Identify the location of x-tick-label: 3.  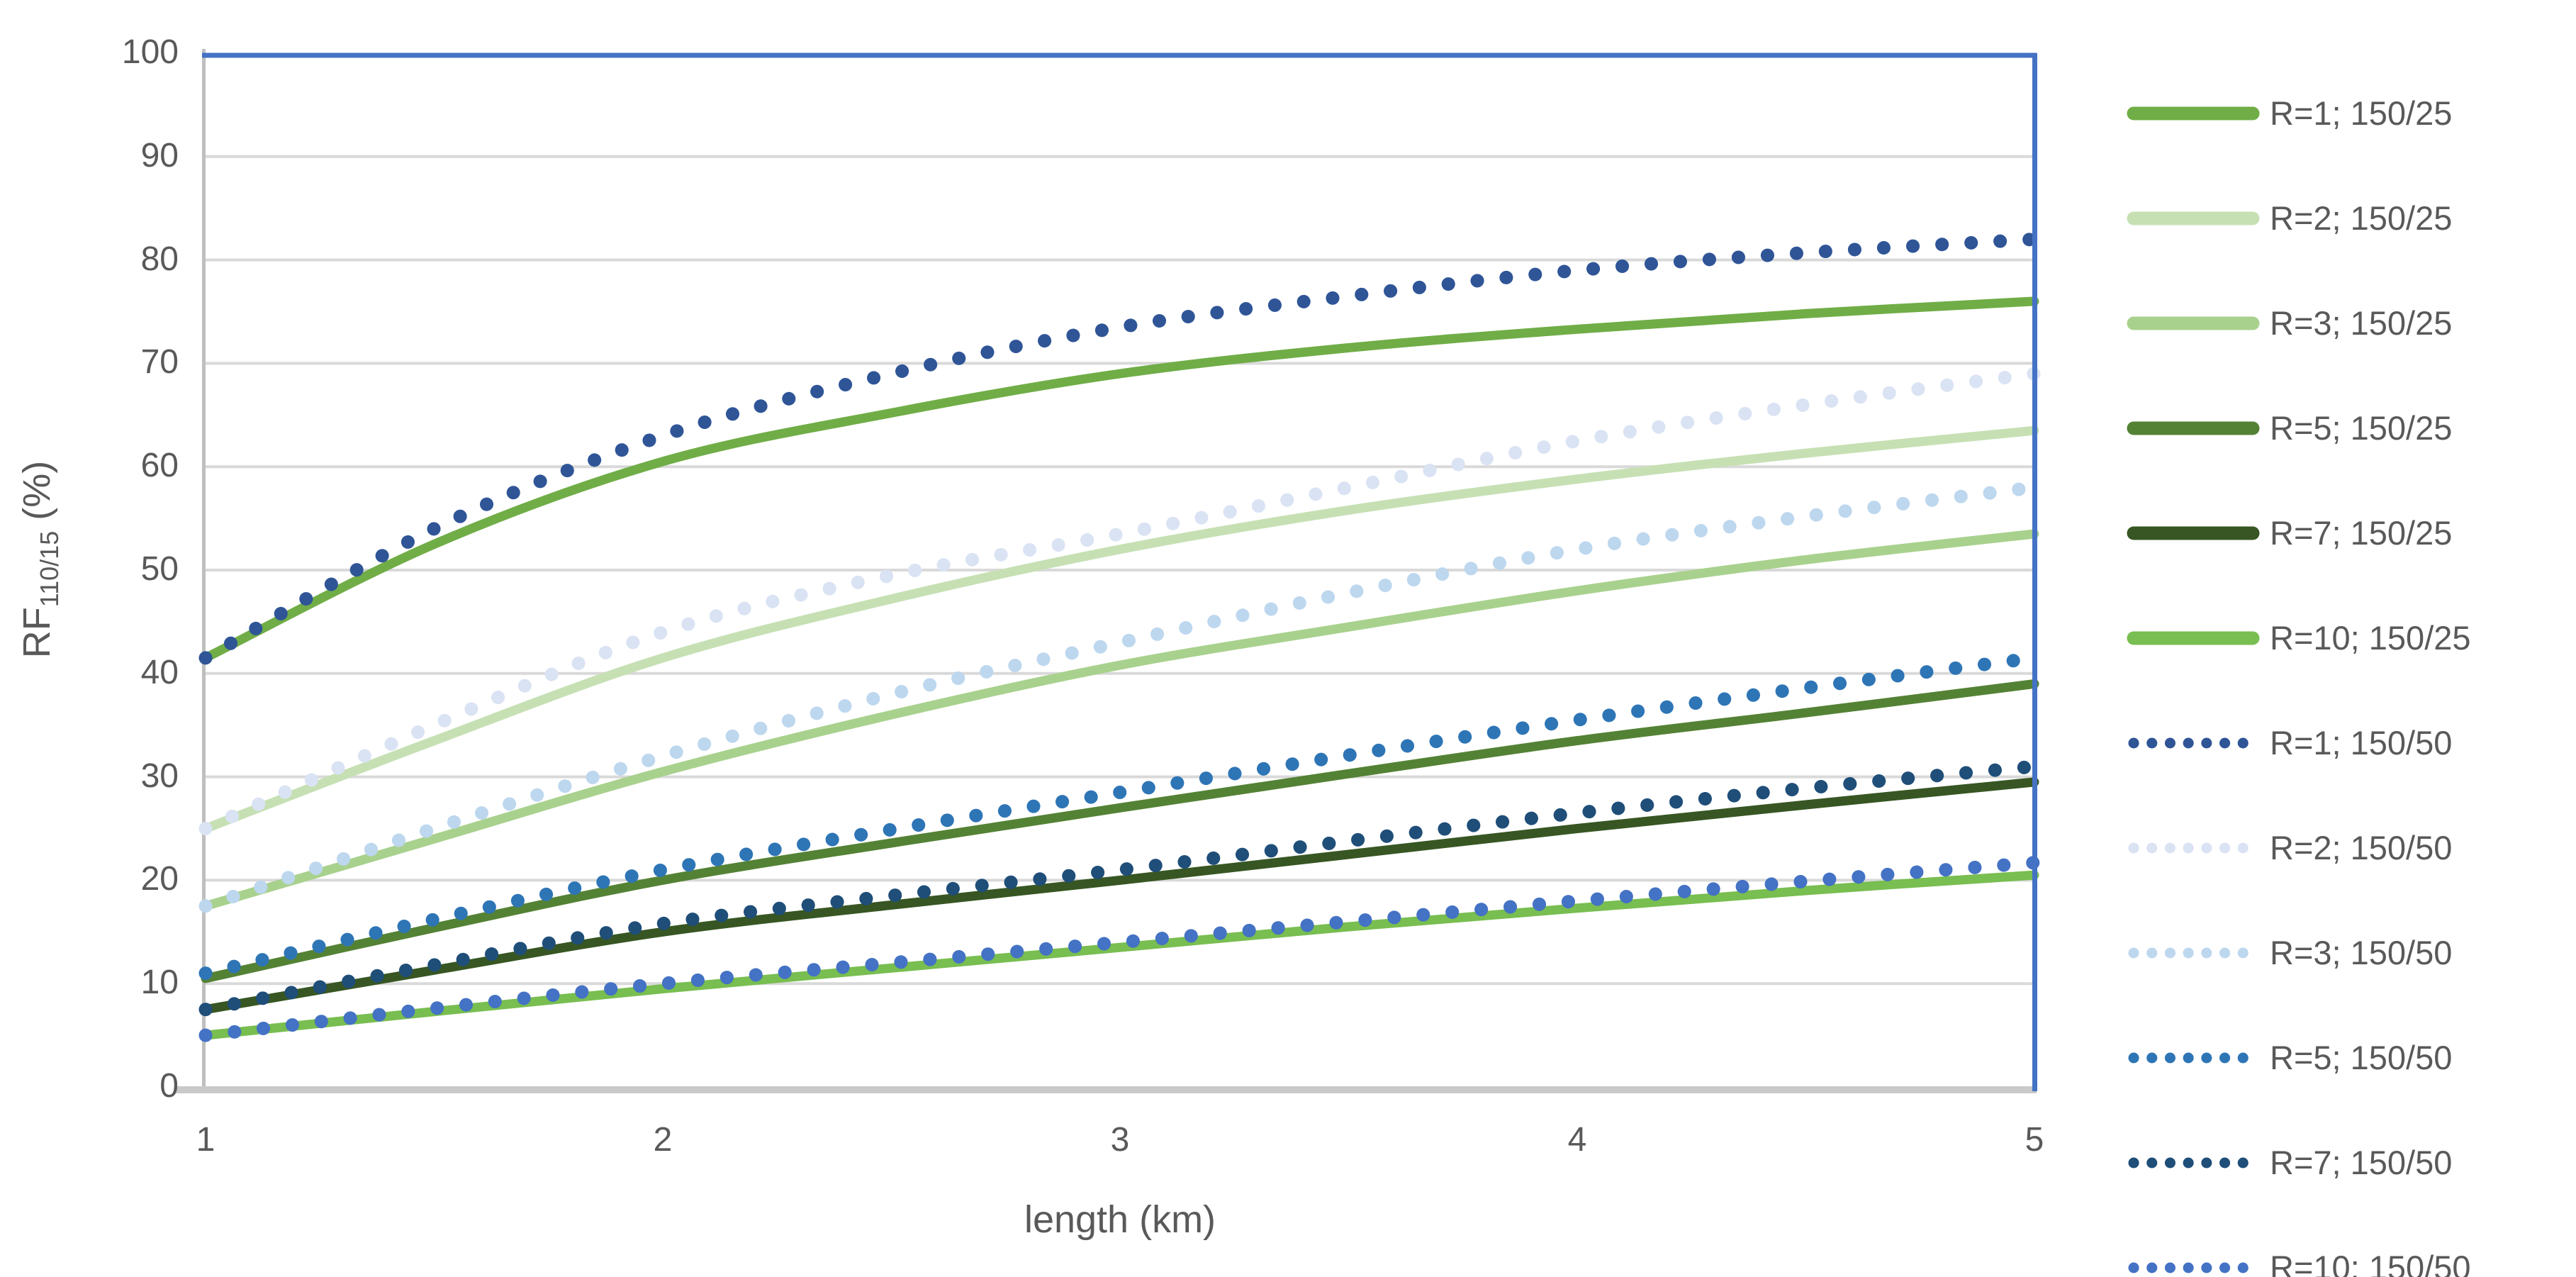
(1120, 1140).